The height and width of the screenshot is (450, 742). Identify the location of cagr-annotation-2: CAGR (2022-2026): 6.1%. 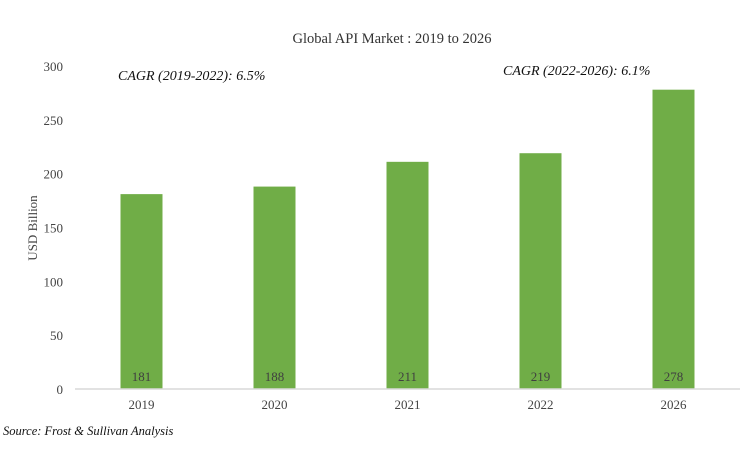
(576, 71).